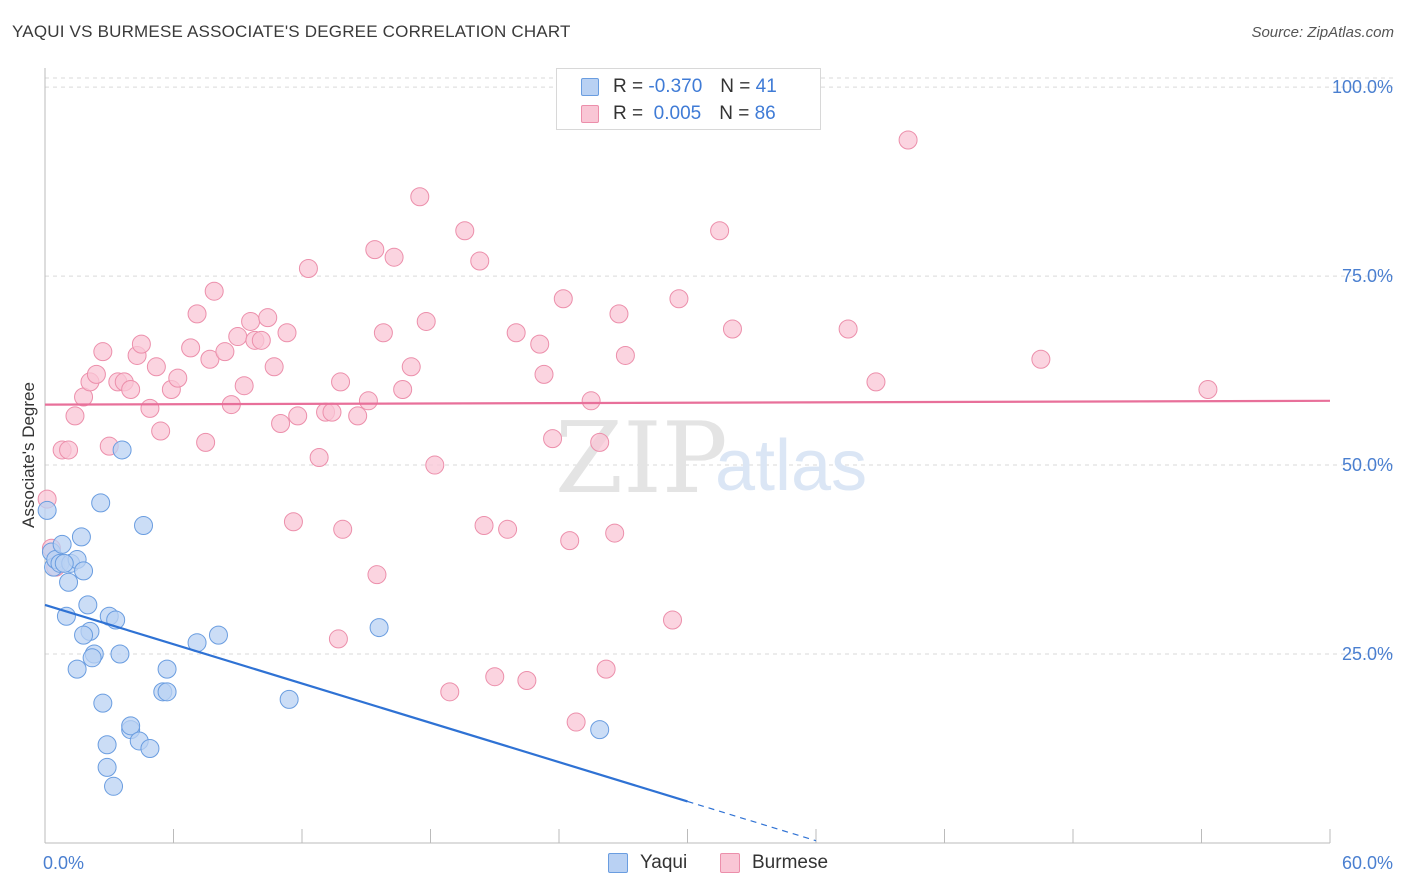 Image resolution: width=1406 pixels, height=892 pixels. I want to click on correlation-legend: R = -0.370 N = 41 R = 0.005 N = 86, so click(688, 99).